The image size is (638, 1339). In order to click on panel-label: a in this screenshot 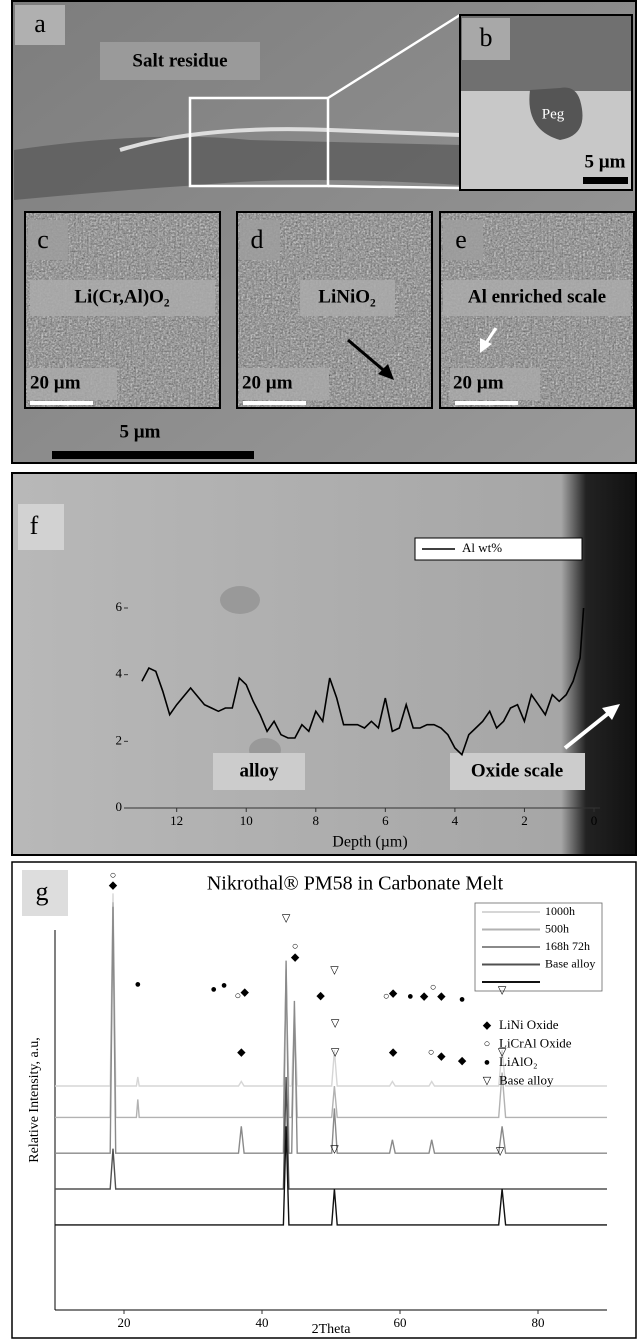, I will do `click(40, 23)`.